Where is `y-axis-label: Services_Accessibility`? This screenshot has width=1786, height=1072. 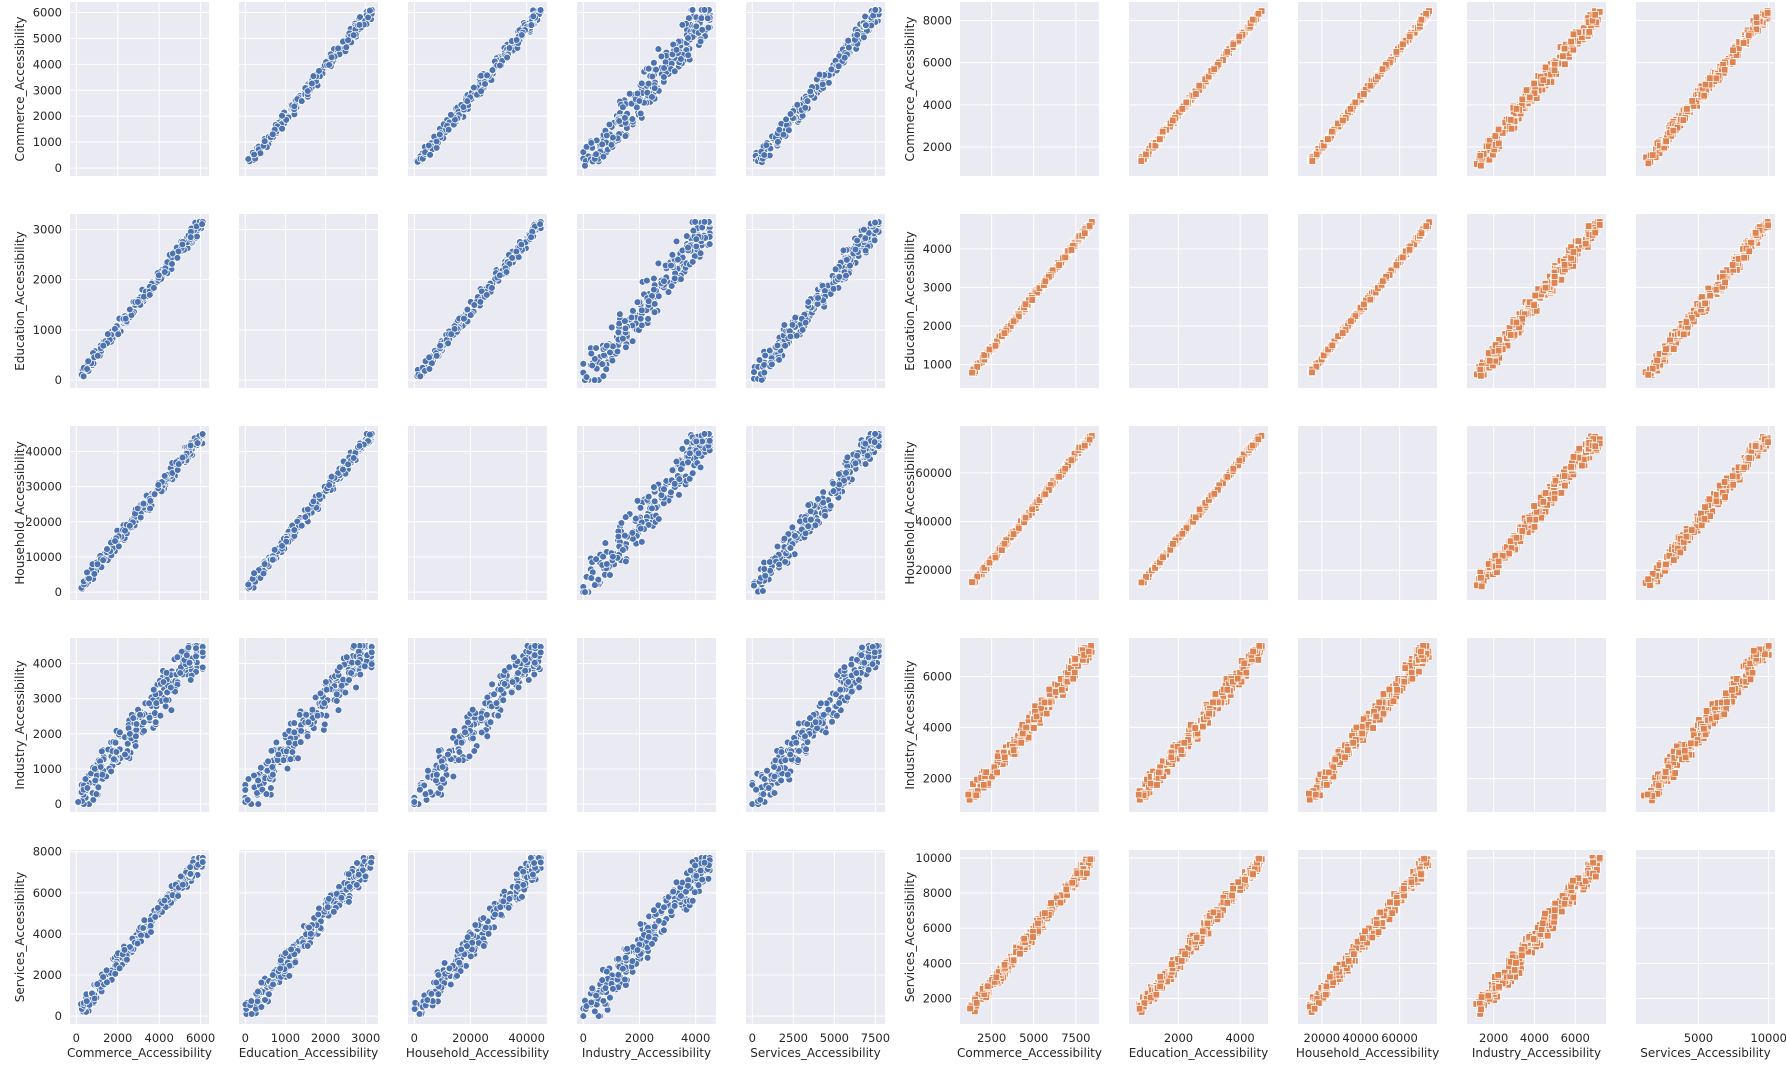
y-axis-label: Services_Accessibility is located at coordinates (20, 937).